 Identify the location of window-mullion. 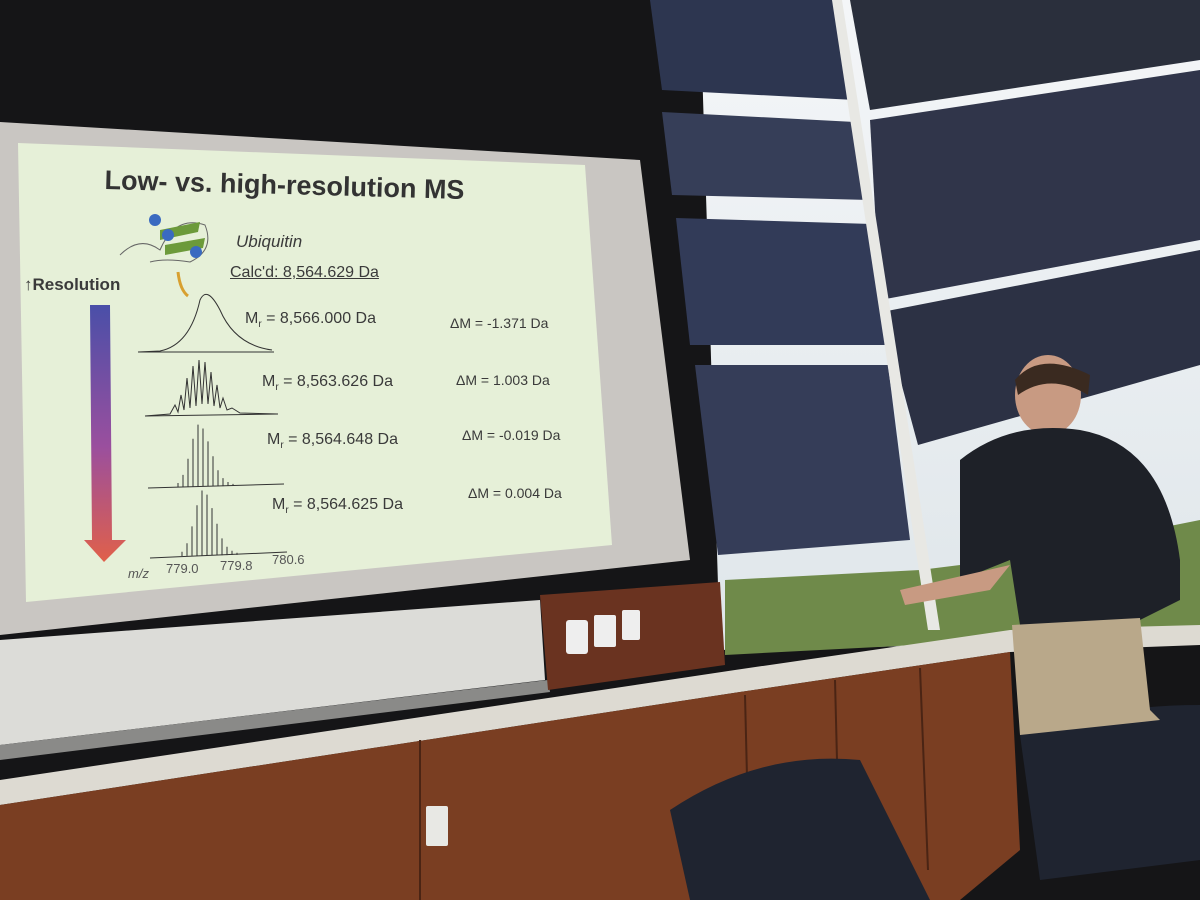
(886, 315).